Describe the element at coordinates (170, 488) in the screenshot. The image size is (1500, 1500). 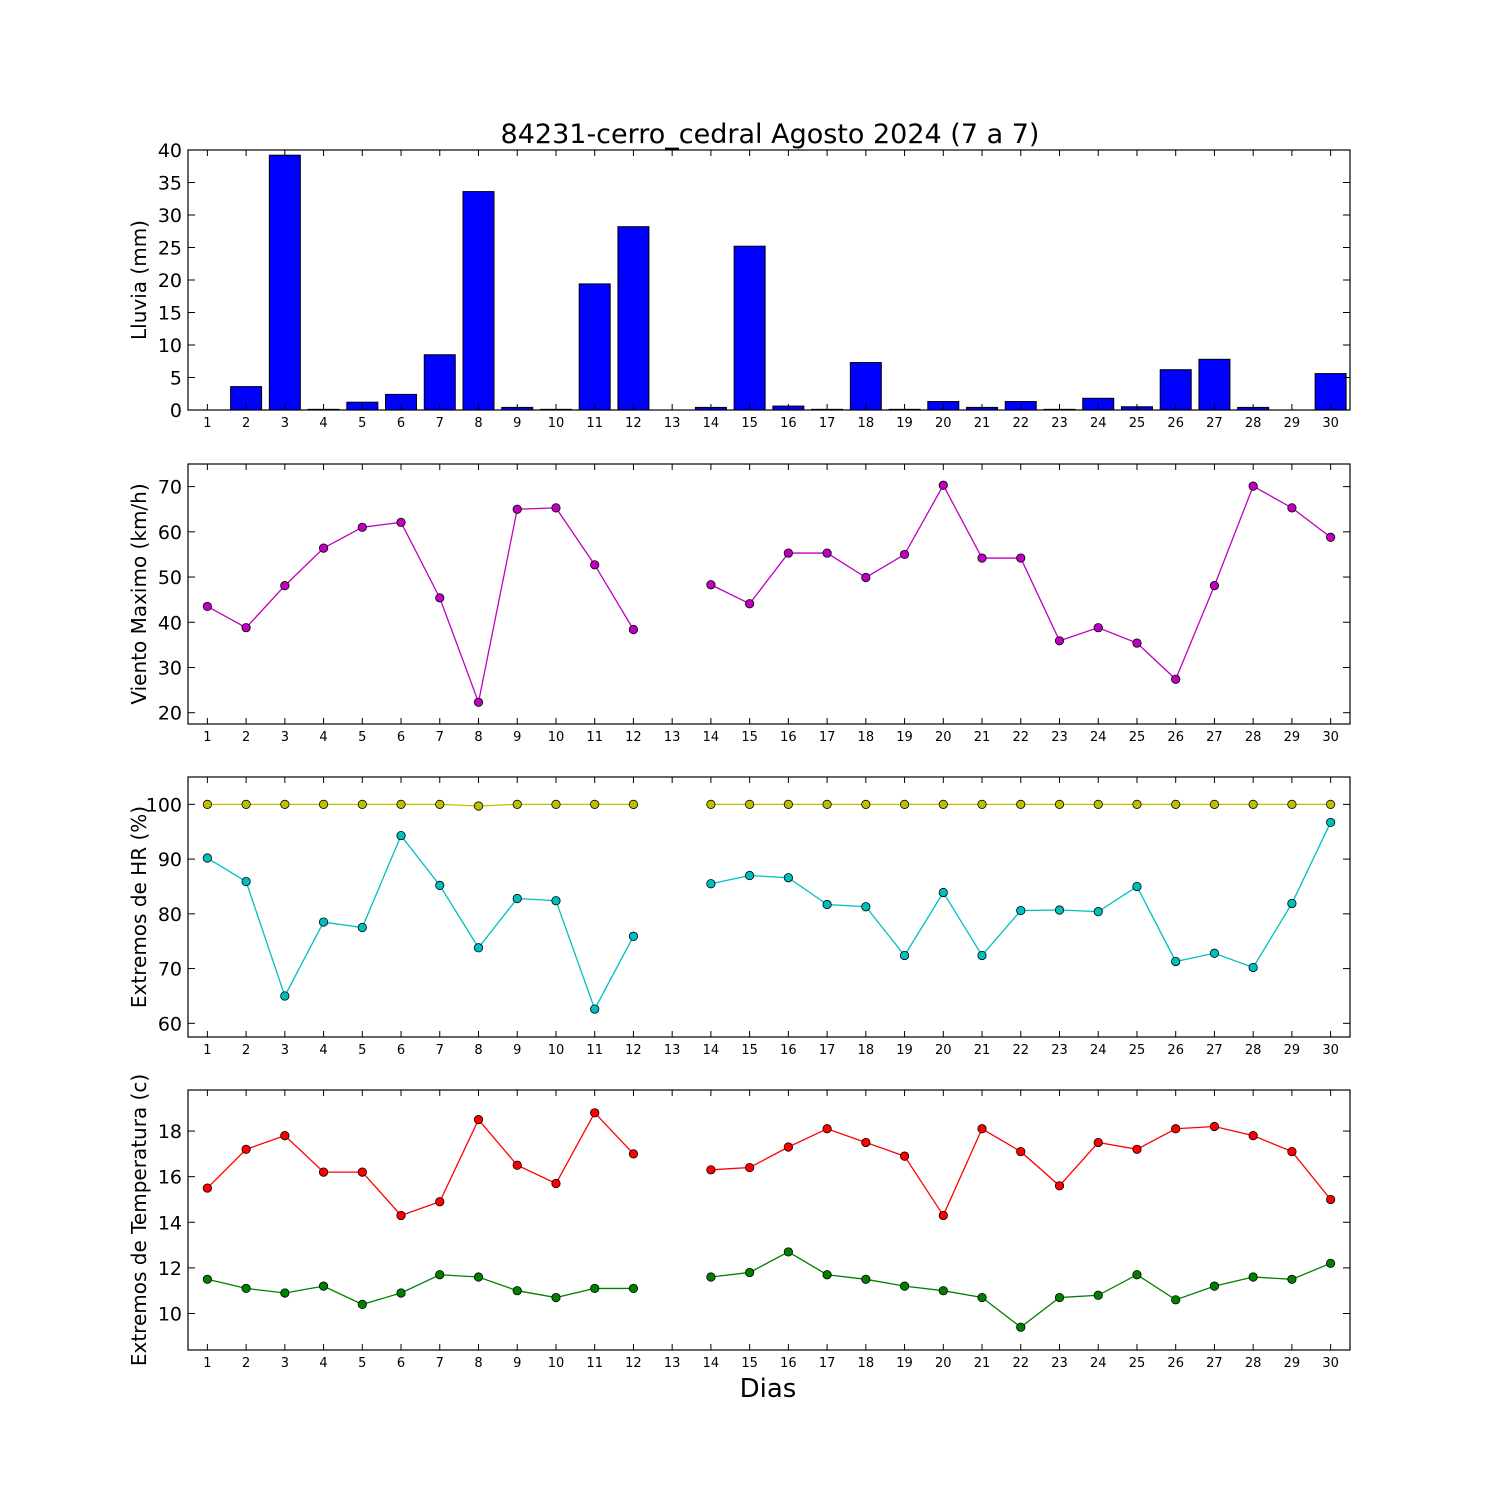
I see `y-tick-label: 70` at that location.